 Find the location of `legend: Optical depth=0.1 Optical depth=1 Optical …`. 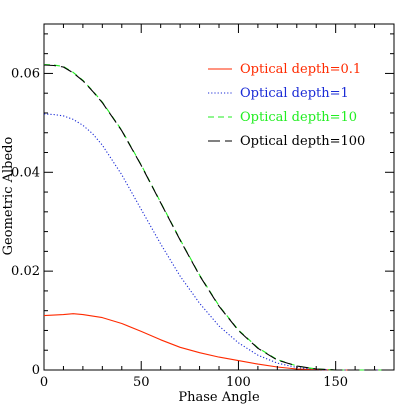

legend: Optical depth=0.1 Optical depth=1 Optical … is located at coordinates (286, 105).